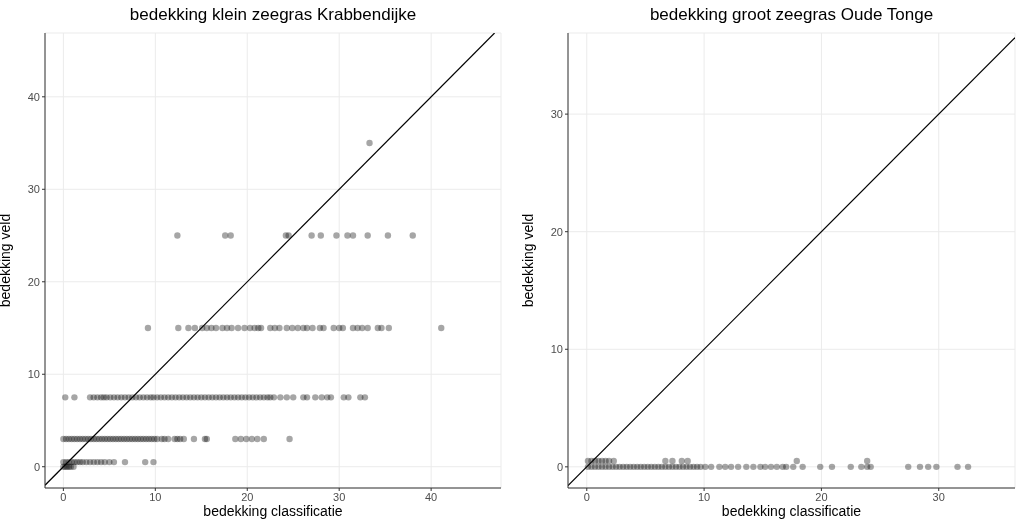 This screenshot has height=522, width=1016. Describe the element at coordinates (431, 496) in the screenshot. I see `x-tick-label: 40` at that location.